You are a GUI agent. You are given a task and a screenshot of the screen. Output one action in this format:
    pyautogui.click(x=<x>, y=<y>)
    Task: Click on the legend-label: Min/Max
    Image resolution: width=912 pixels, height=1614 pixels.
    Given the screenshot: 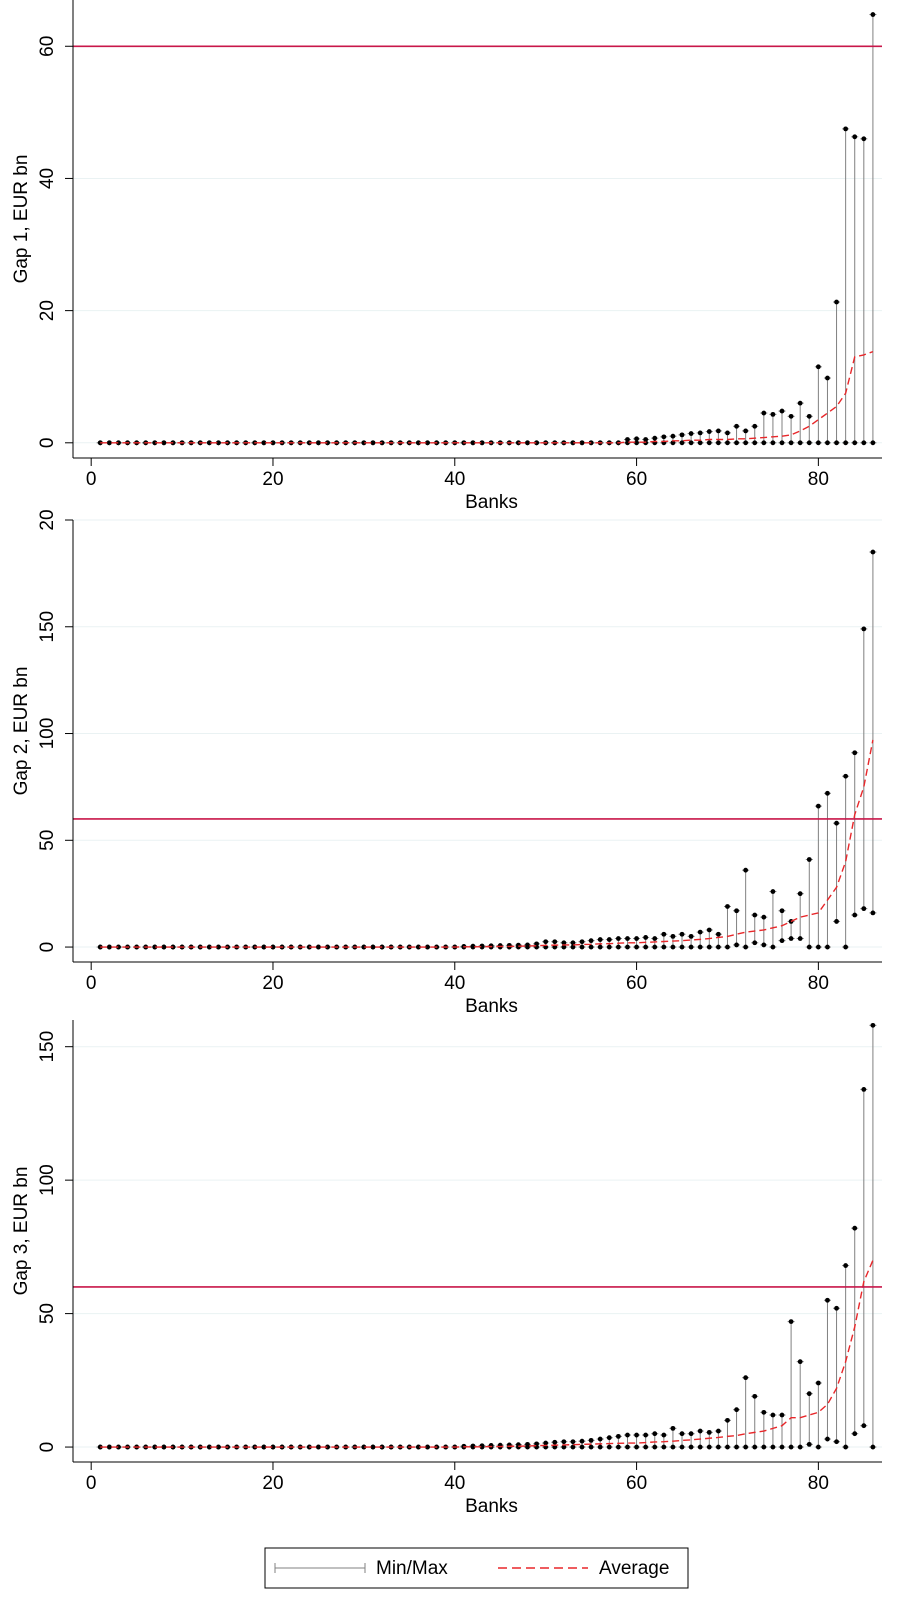 What is the action you would take?
    pyautogui.click(x=412, y=1568)
    